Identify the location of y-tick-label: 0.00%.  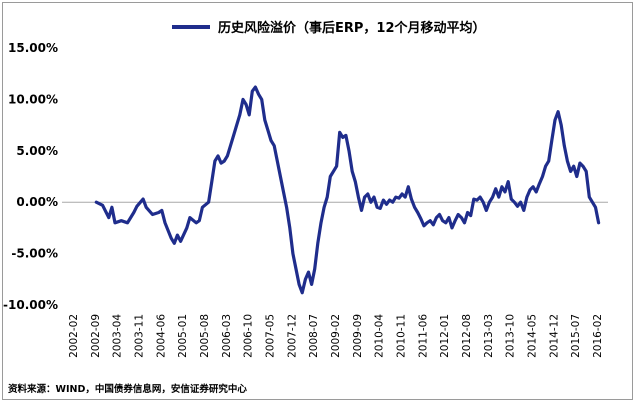
(37, 202).